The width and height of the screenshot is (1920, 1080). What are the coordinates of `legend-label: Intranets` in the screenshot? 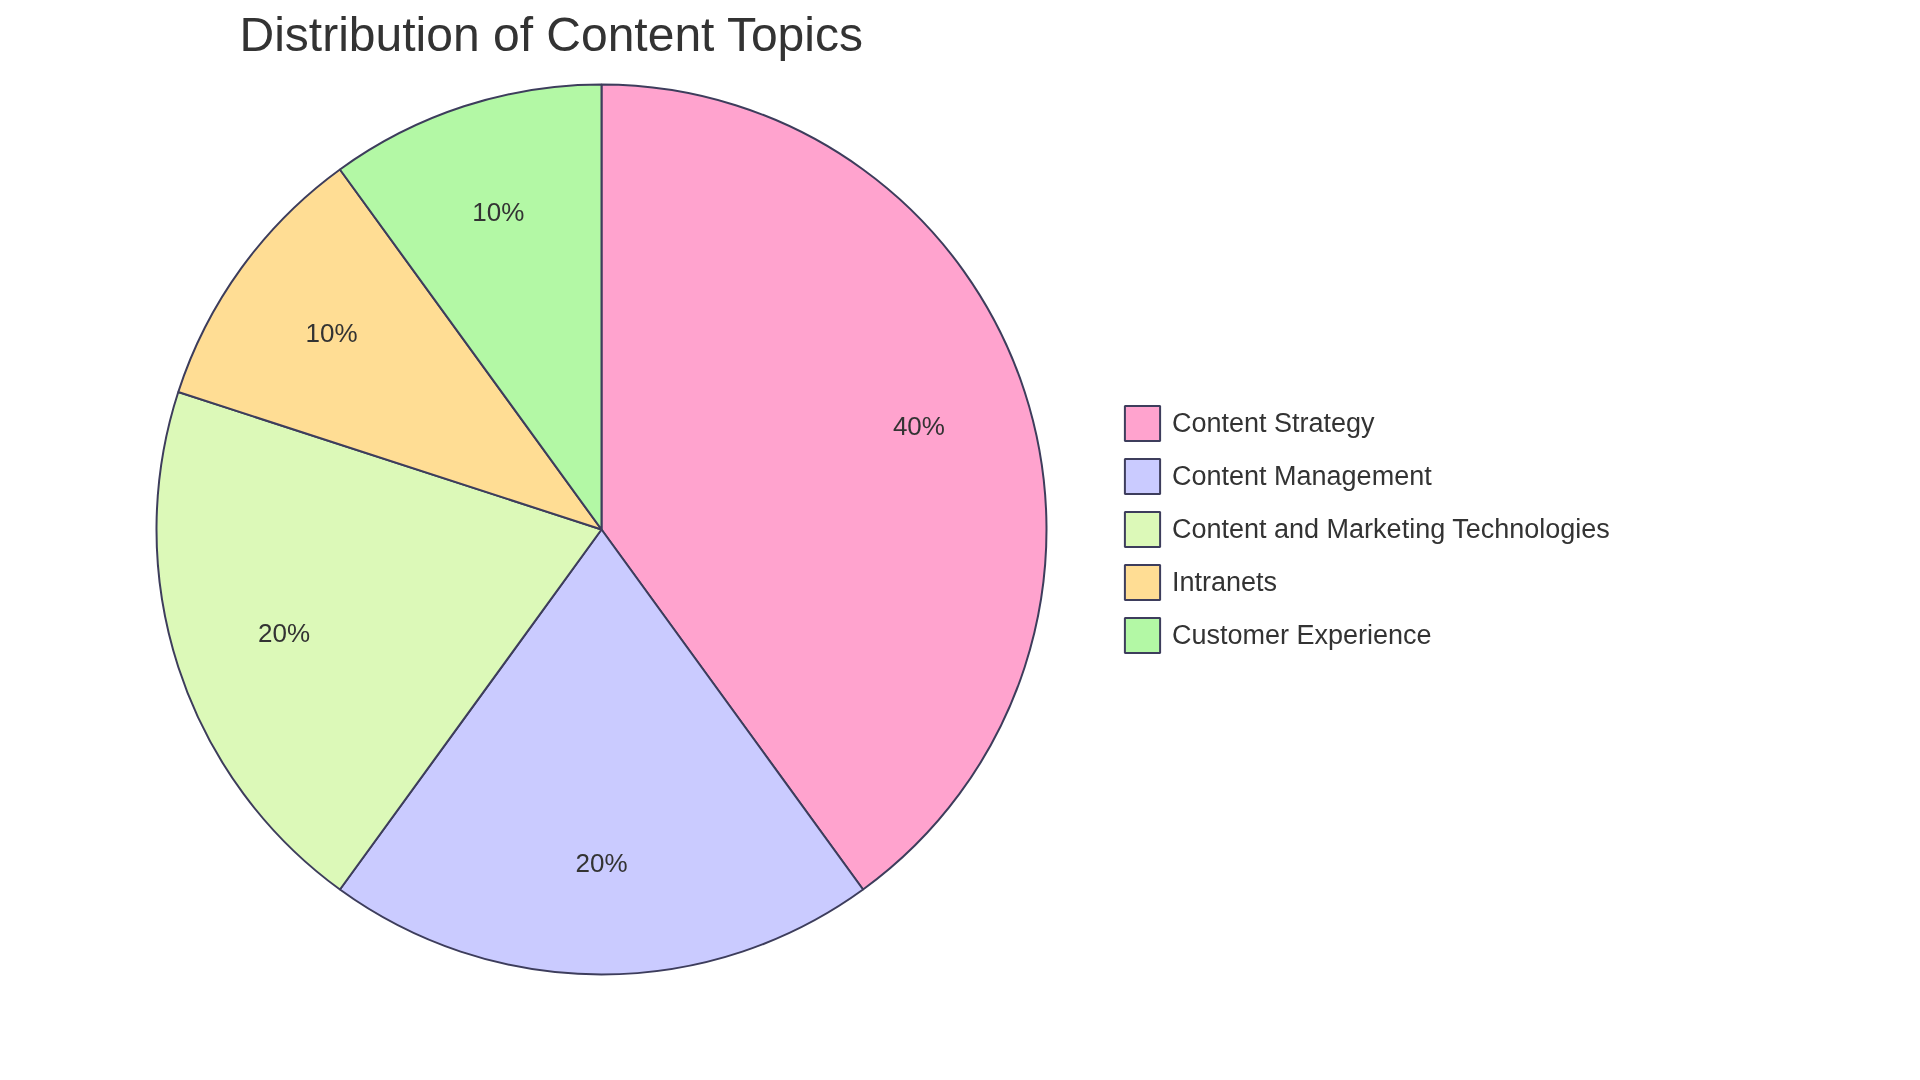 It's located at (1225, 582).